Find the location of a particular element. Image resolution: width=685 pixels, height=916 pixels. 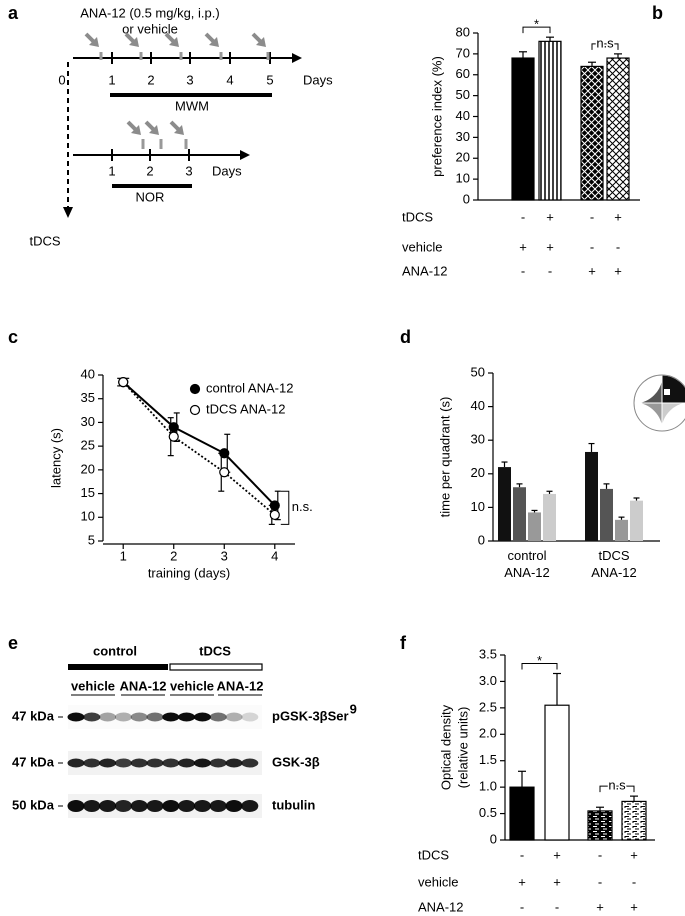

x-tick-label: 1 is located at coordinates (123, 555).